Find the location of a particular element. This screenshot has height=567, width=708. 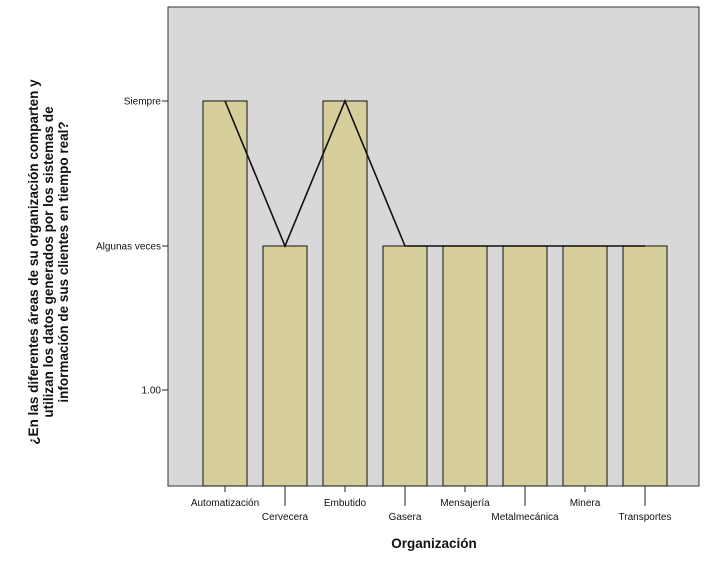

x-tick-label: Metalmecánica is located at coordinates (525, 517).